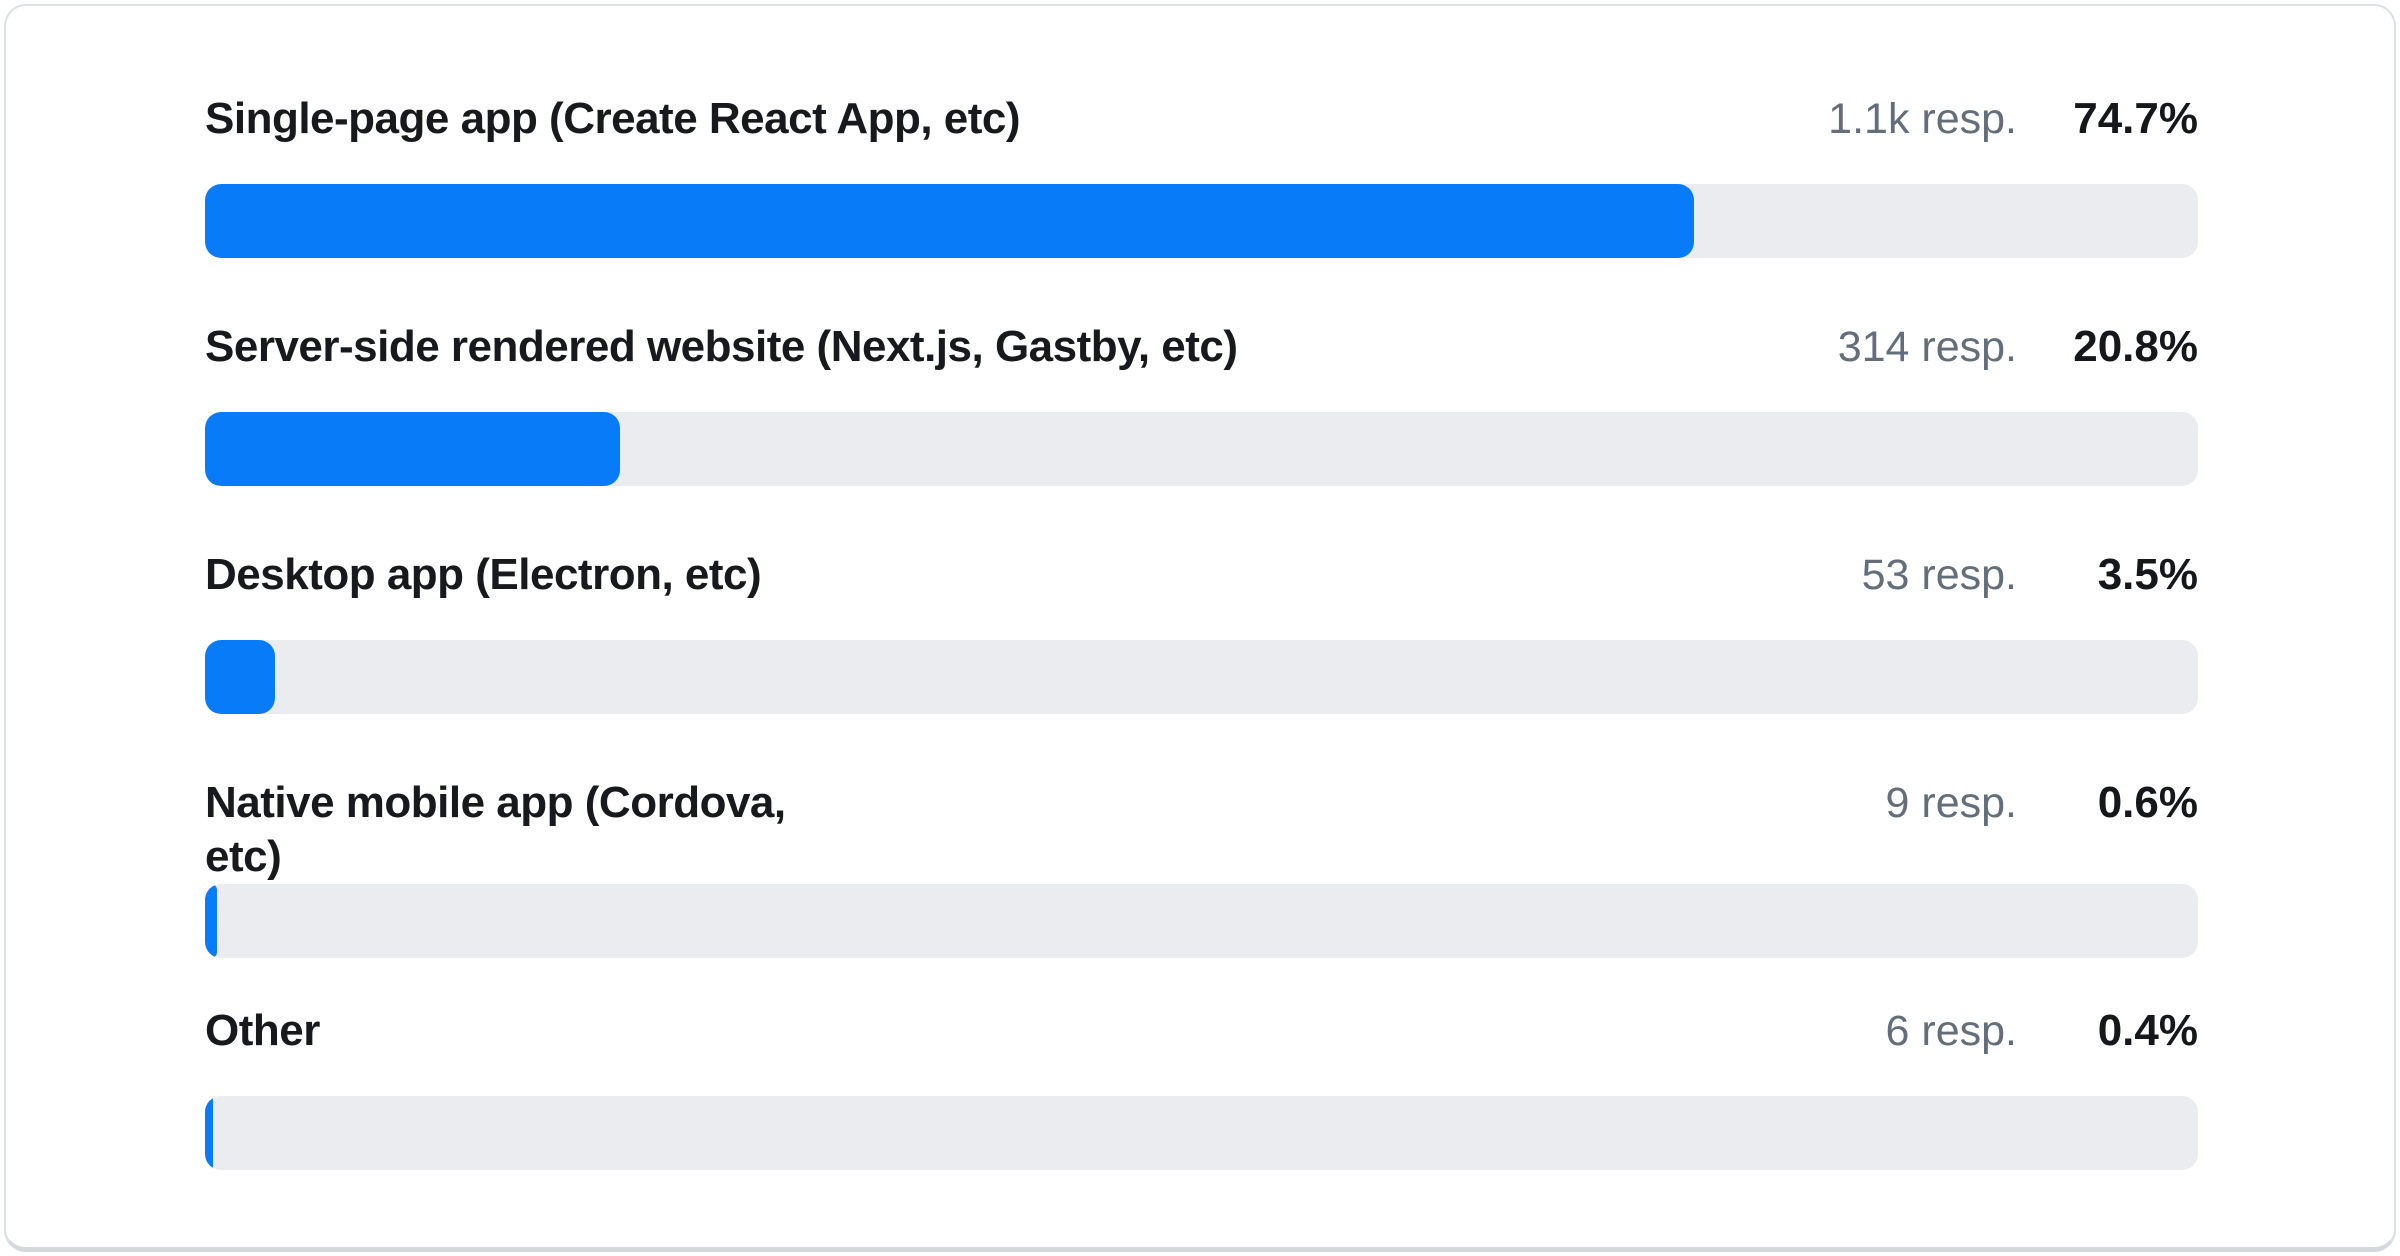 This screenshot has height=1256, width=2400. What do you see at coordinates (2147, 1030) in the screenshot?
I see `percent-value: 0.4%` at bounding box center [2147, 1030].